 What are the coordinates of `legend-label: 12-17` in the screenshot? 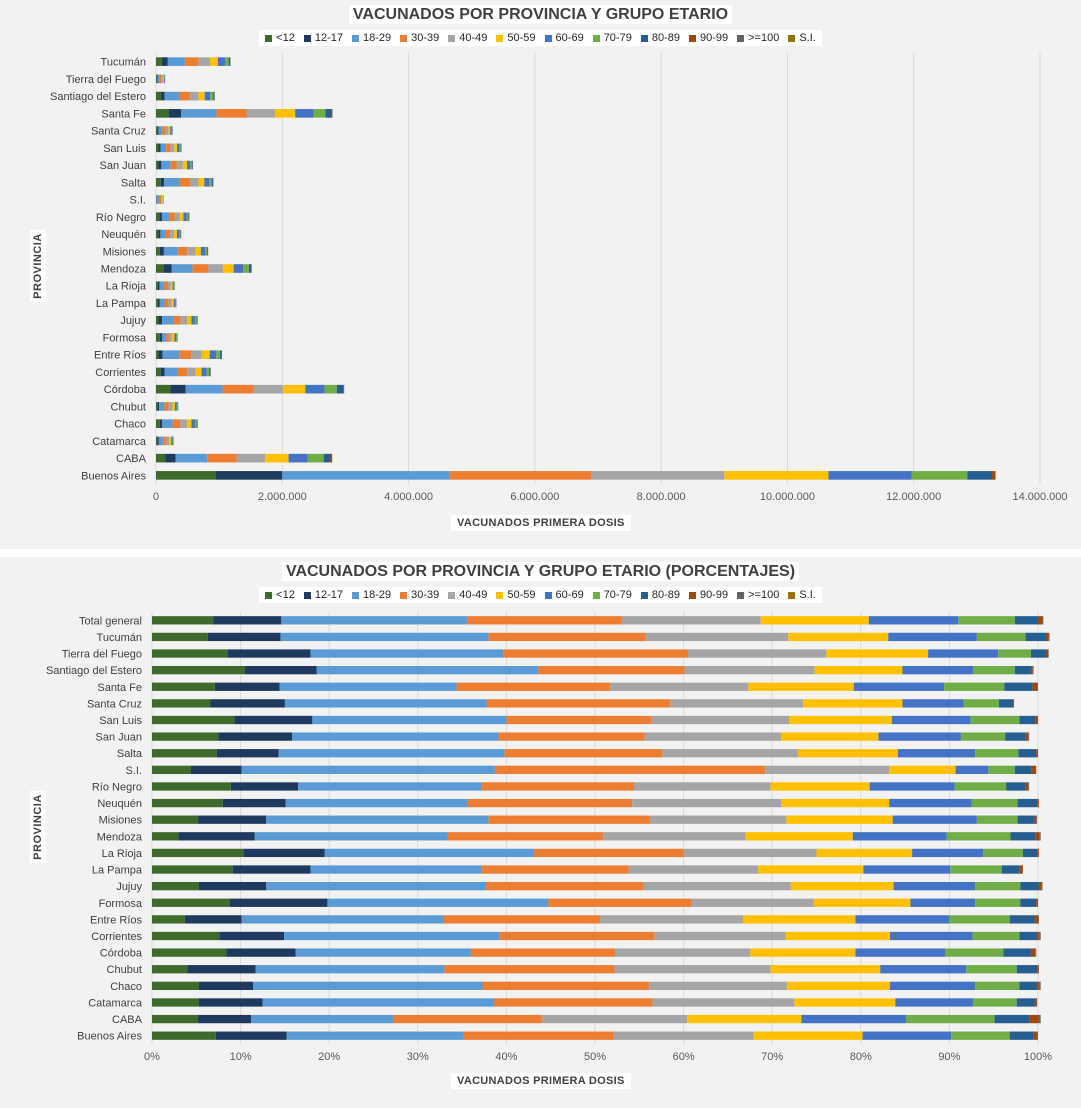 It's located at (328, 595).